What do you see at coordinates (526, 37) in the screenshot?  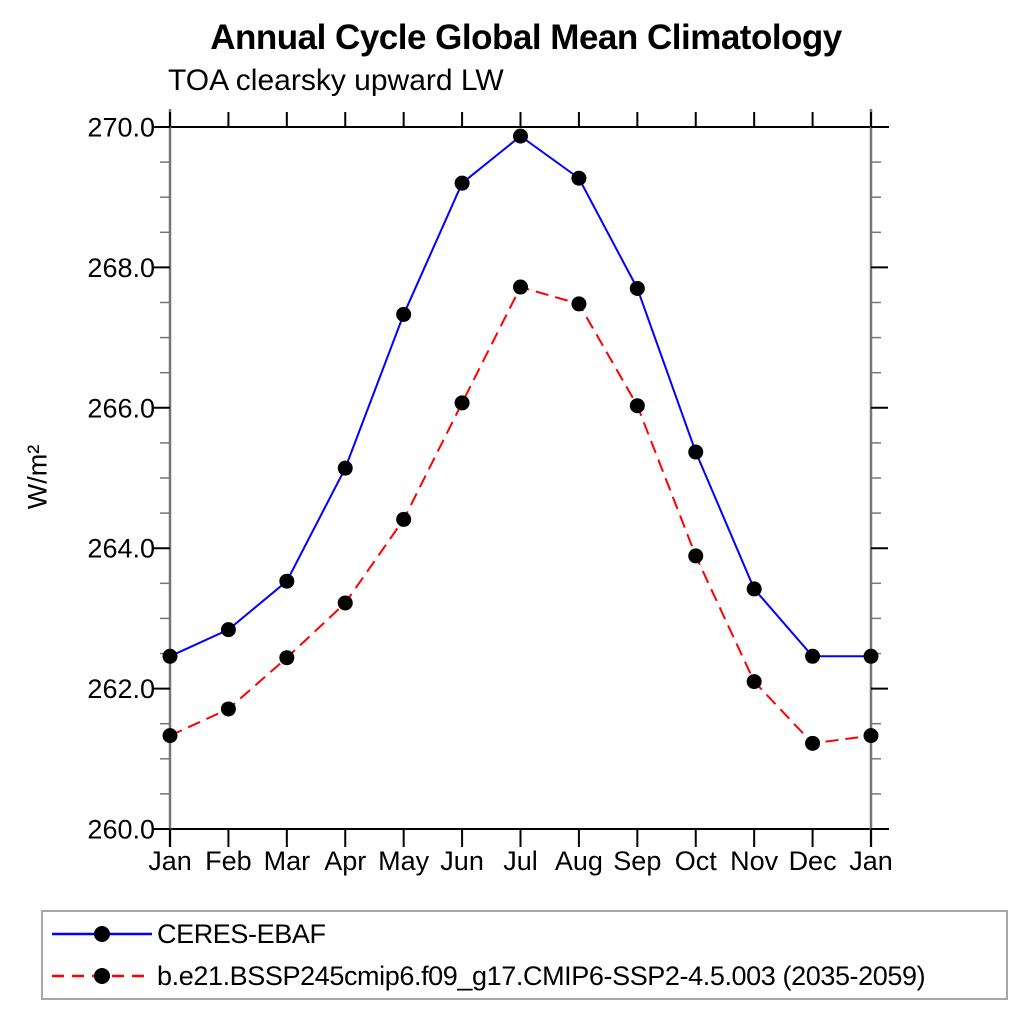 I see `chart-title: Annual Cycle Global Mean Climatology` at bounding box center [526, 37].